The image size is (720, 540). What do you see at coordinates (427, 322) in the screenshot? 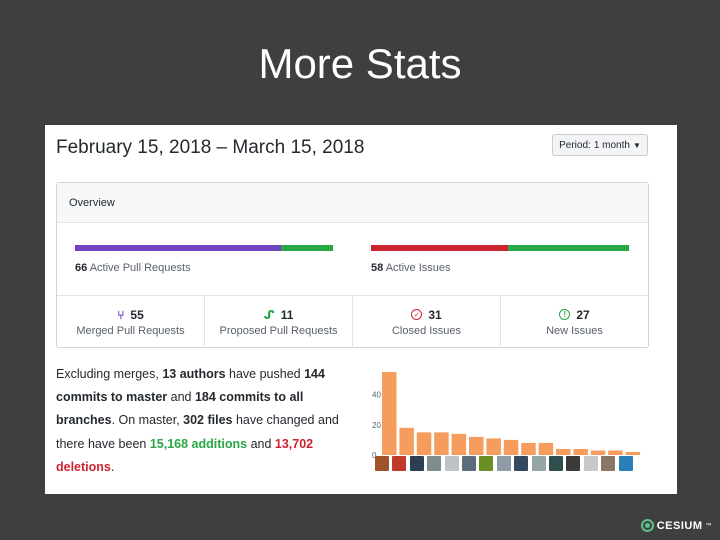
I see `stat-closed-issues: ✓ 31 Closed Issues` at bounding box center [427, 322].